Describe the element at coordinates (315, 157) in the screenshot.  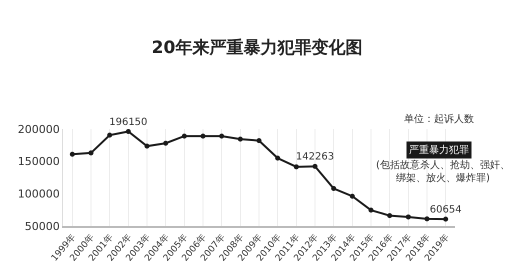
I see `data-label: 142263` at that location.